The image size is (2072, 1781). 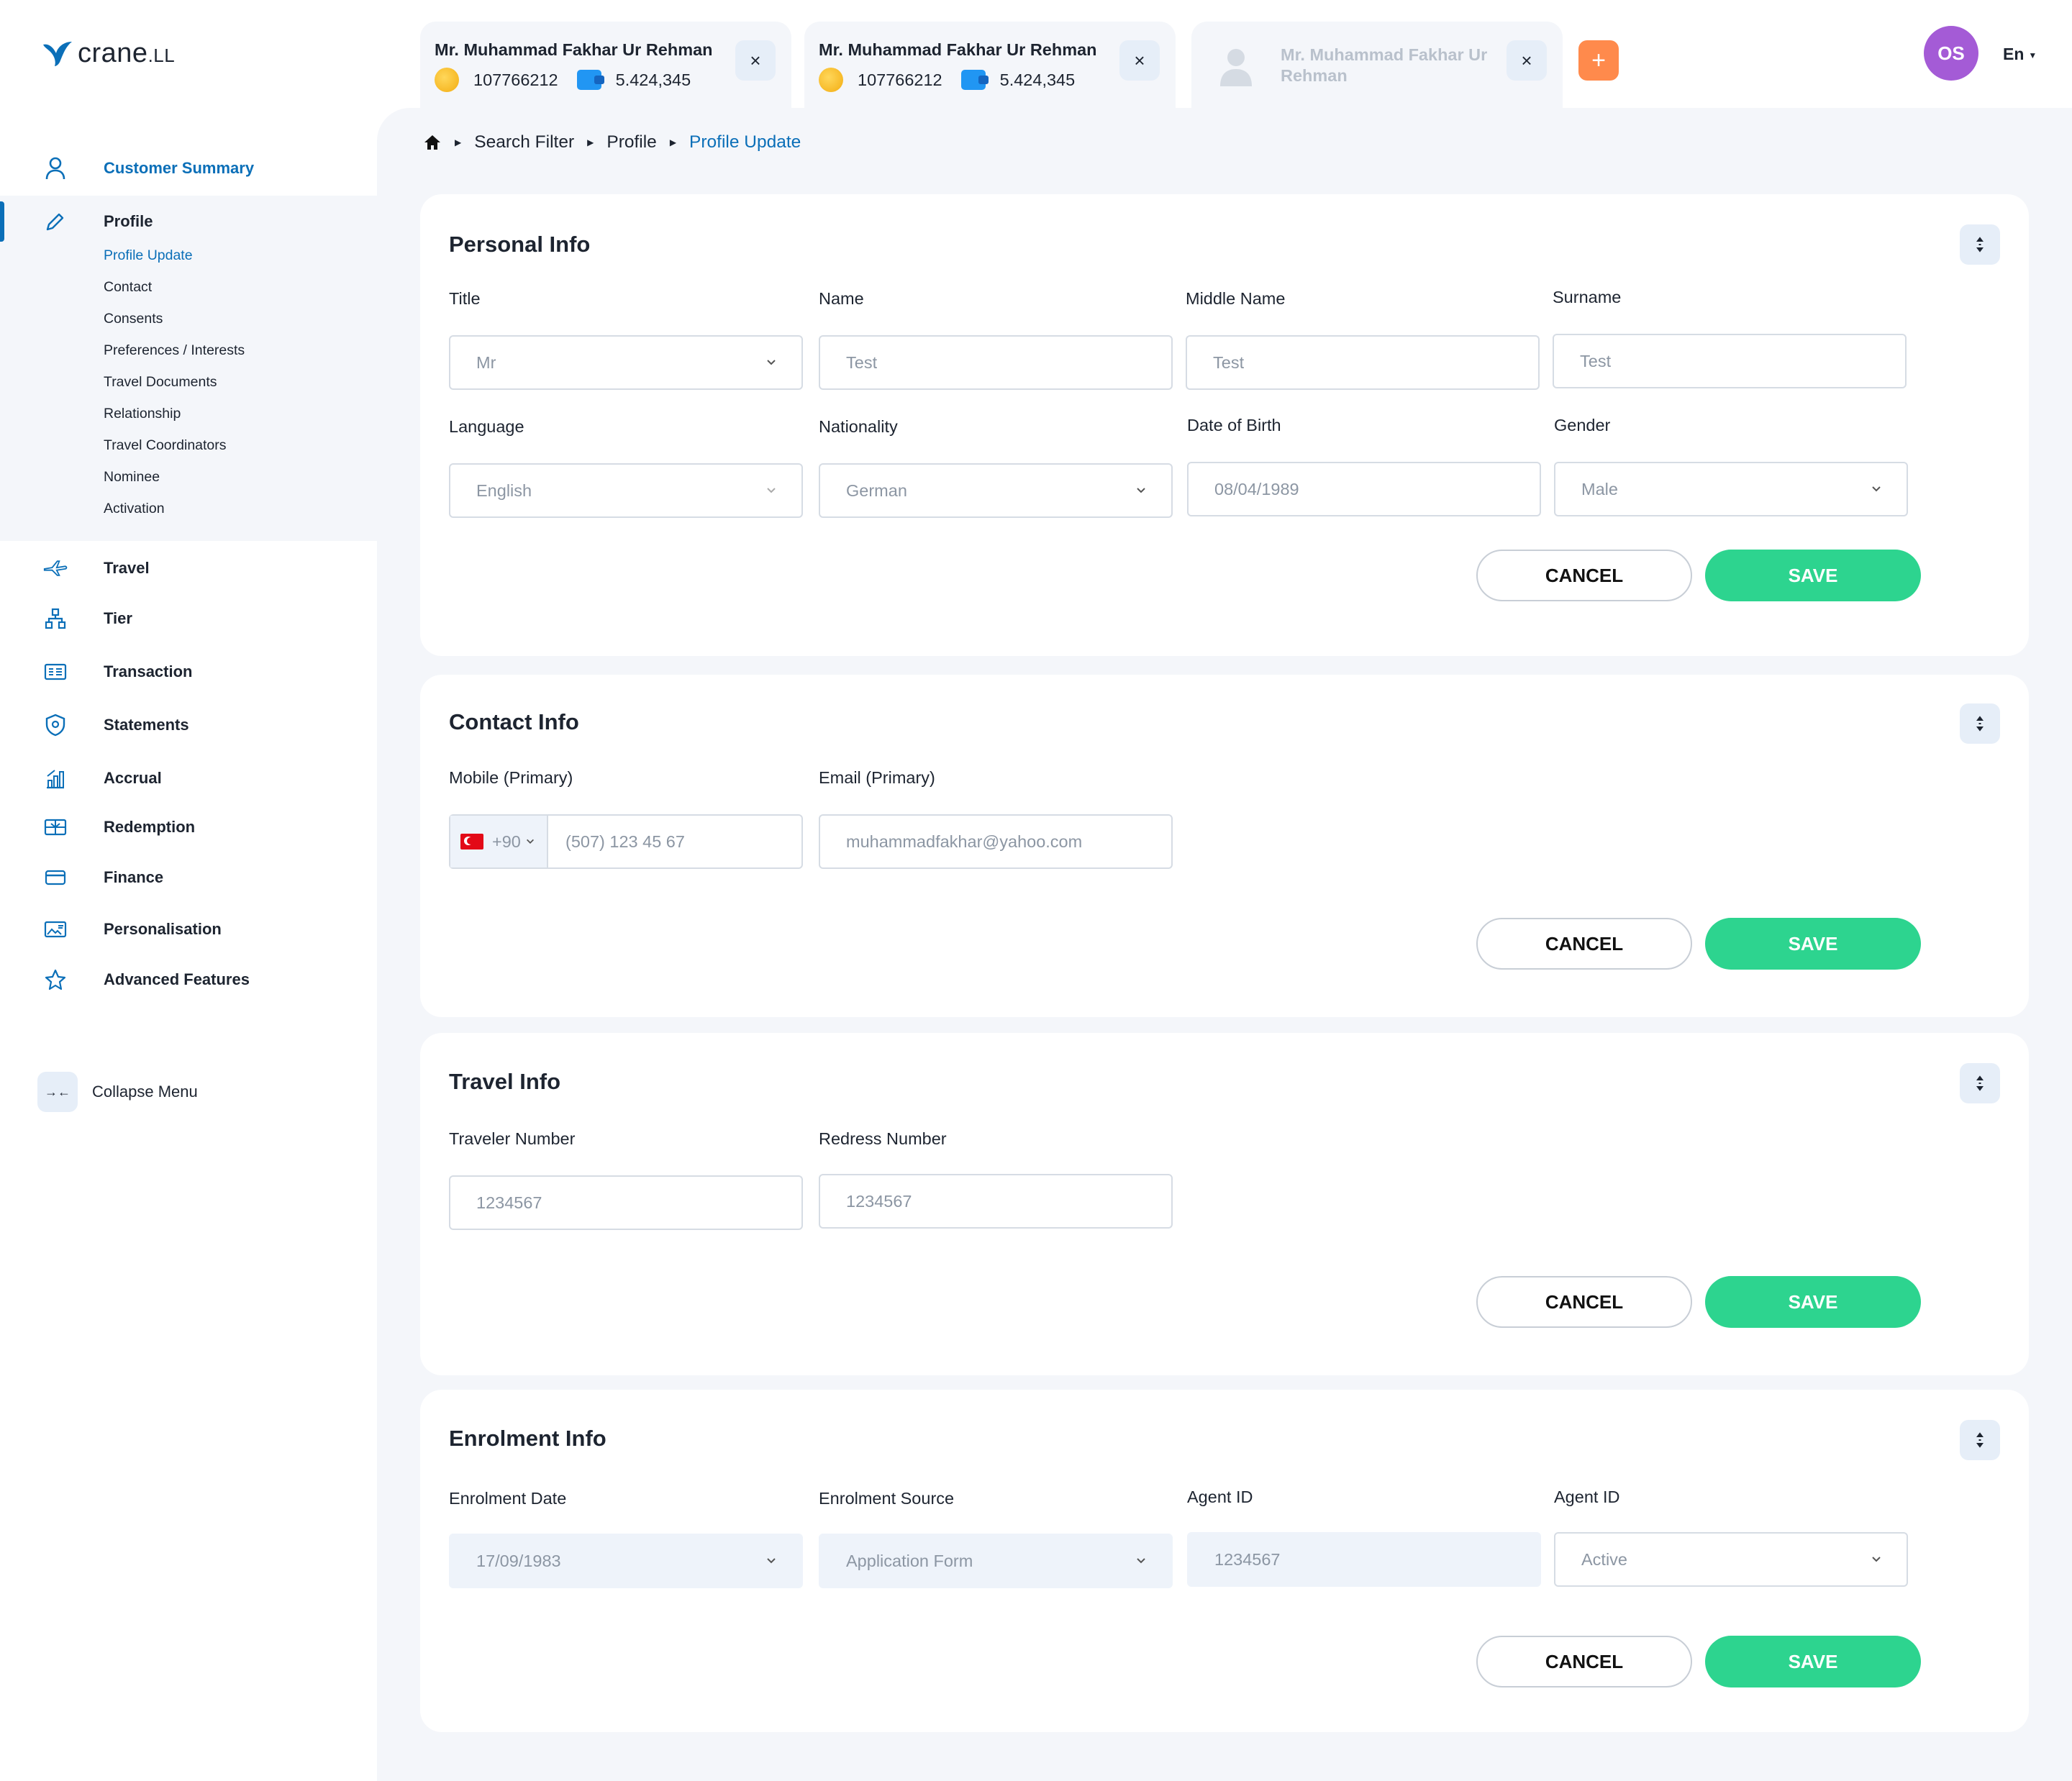 I want to click on country-code-select: +90, so click(x=499, y=841).